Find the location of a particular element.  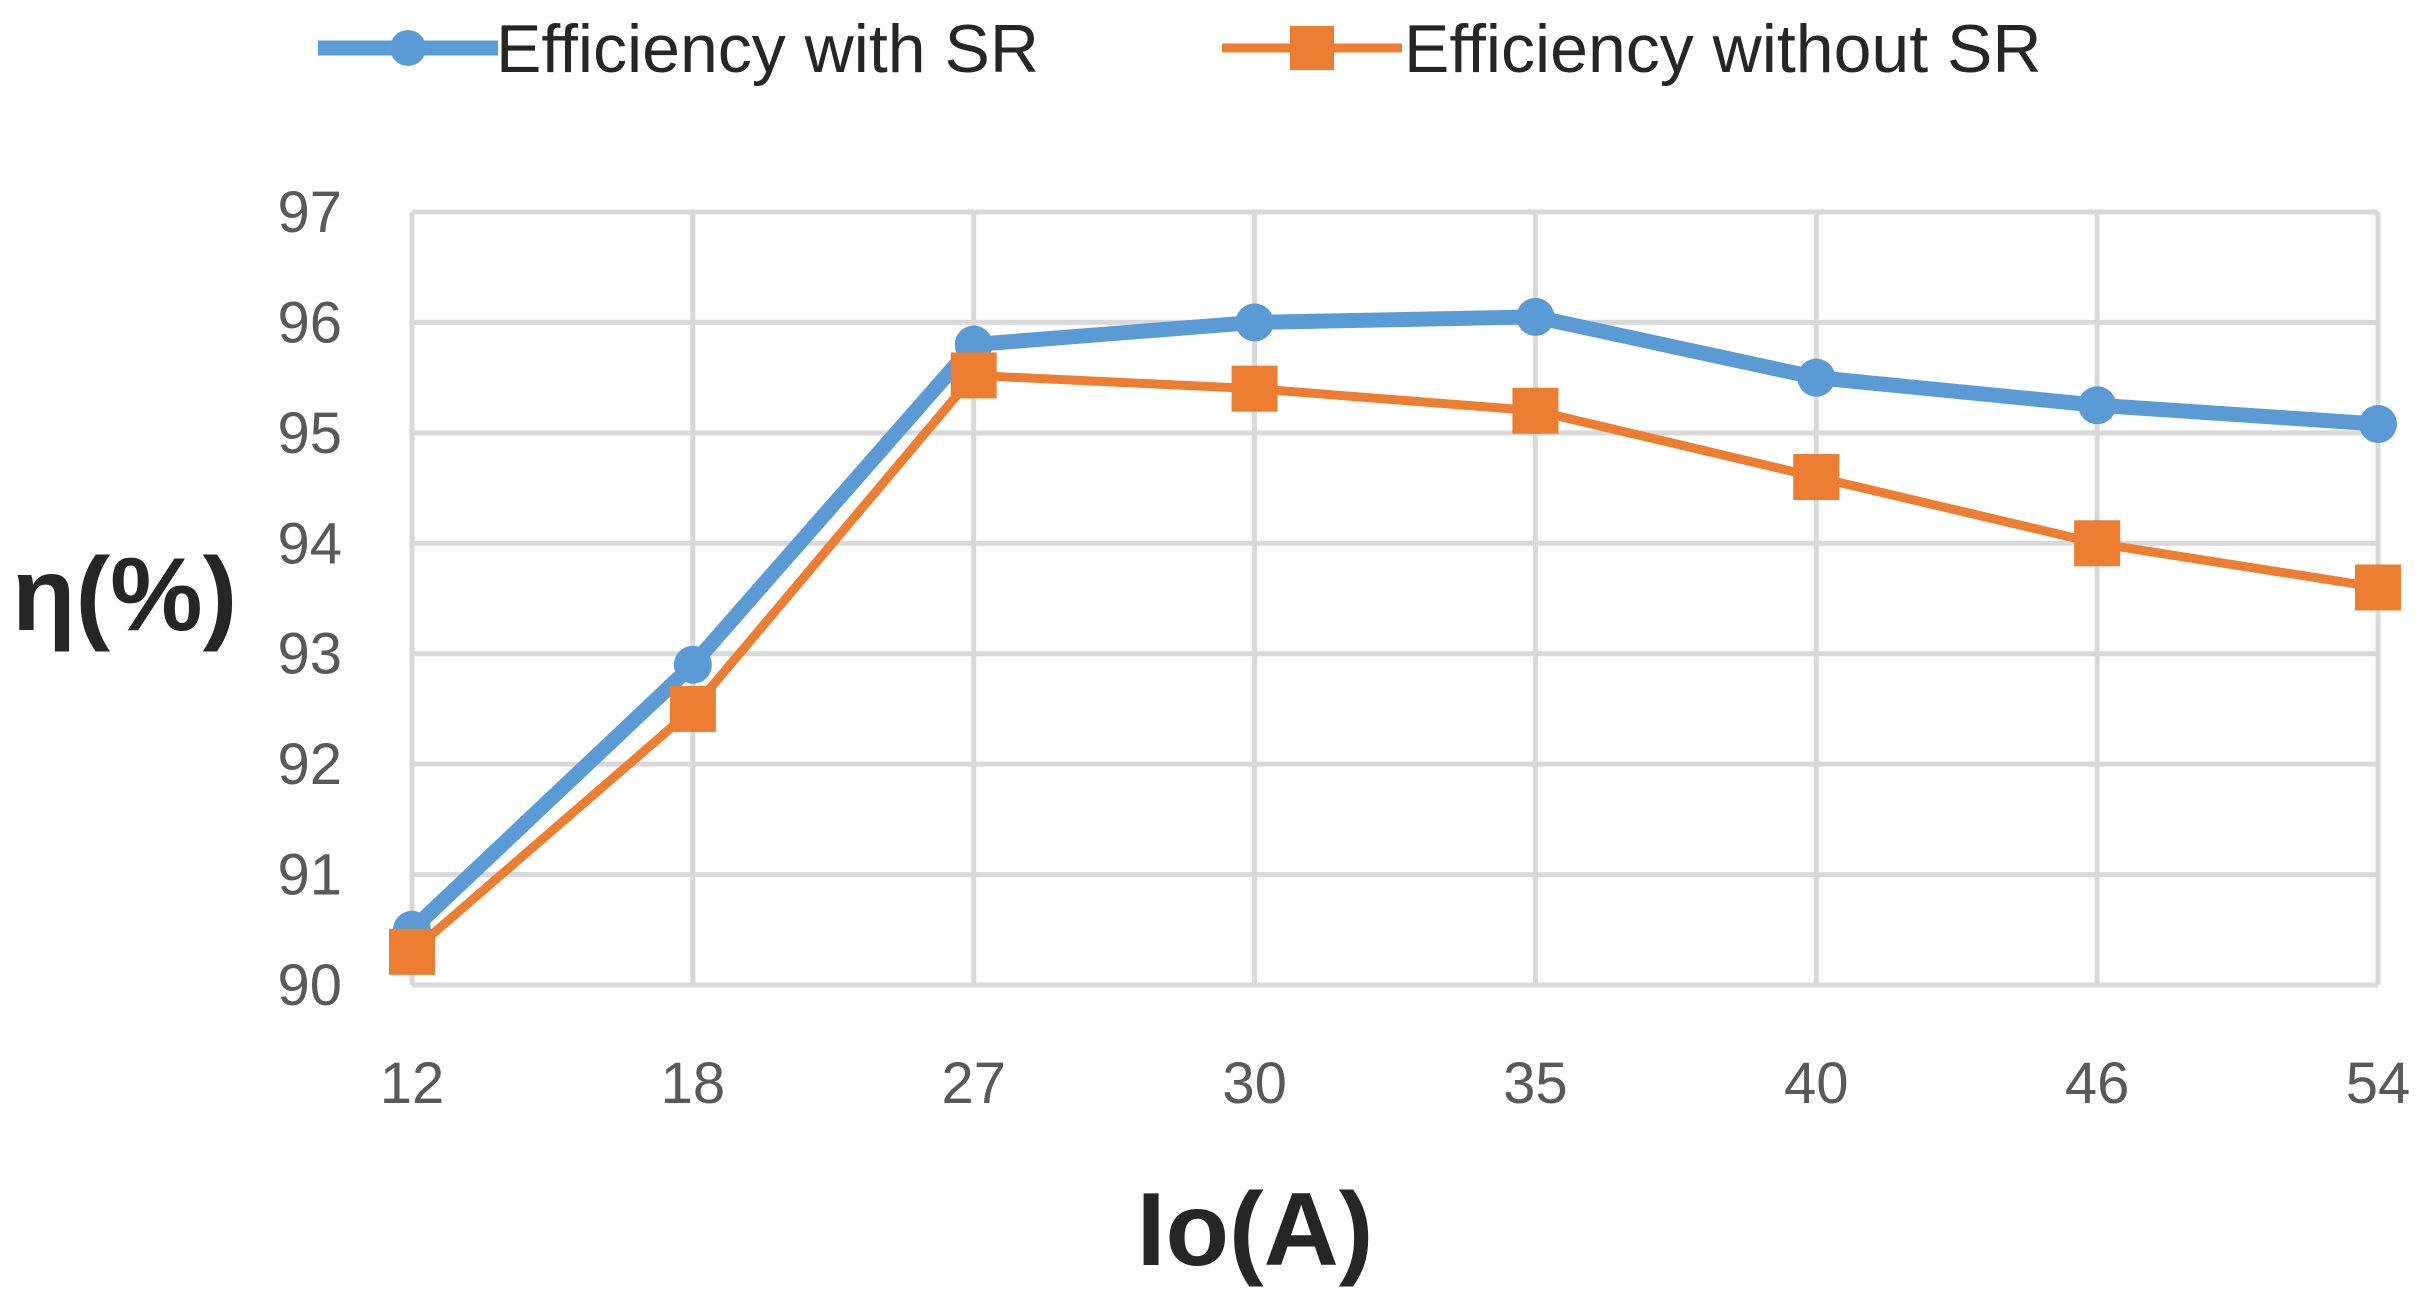

x-tick-label: 18 is located at coordinates (693, 1083).